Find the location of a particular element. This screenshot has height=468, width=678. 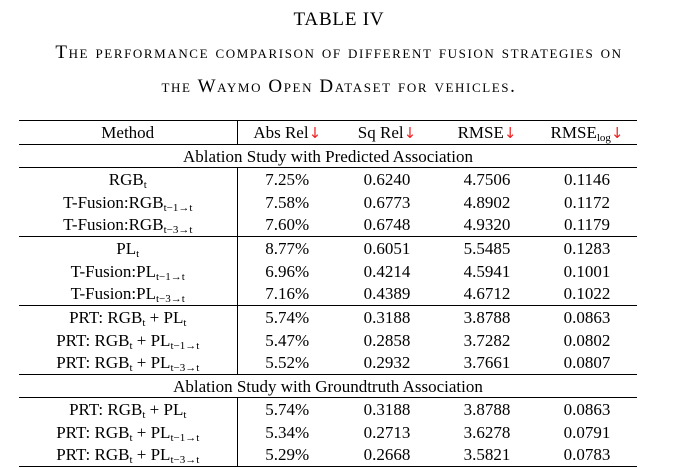

value-cell: 0.2858 is located at coordinates (387, 340).